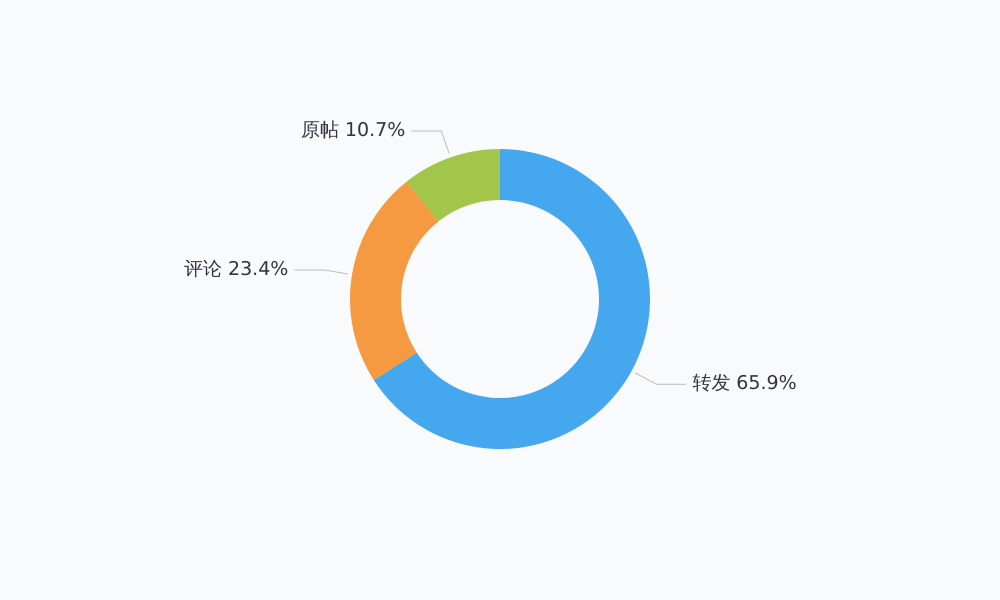 This screenshot has height=600, width=1000. Describe the element at coordinates (236, 269) in the screenshot. I see `slice-label: 评论 23.4%` at that location.